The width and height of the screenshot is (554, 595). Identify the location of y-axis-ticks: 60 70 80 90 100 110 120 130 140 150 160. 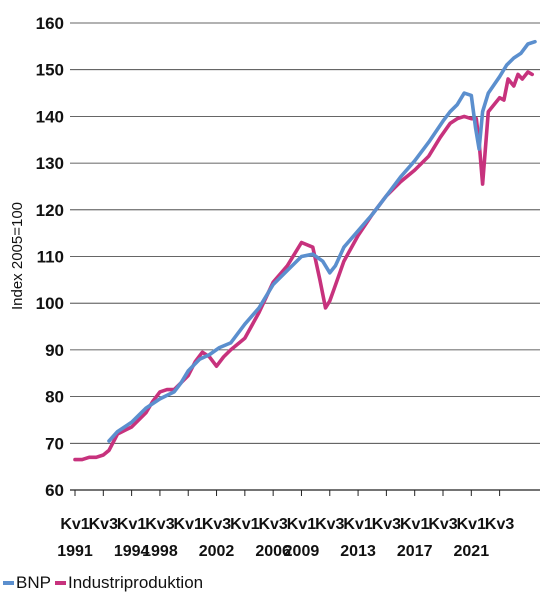
(50, 257).